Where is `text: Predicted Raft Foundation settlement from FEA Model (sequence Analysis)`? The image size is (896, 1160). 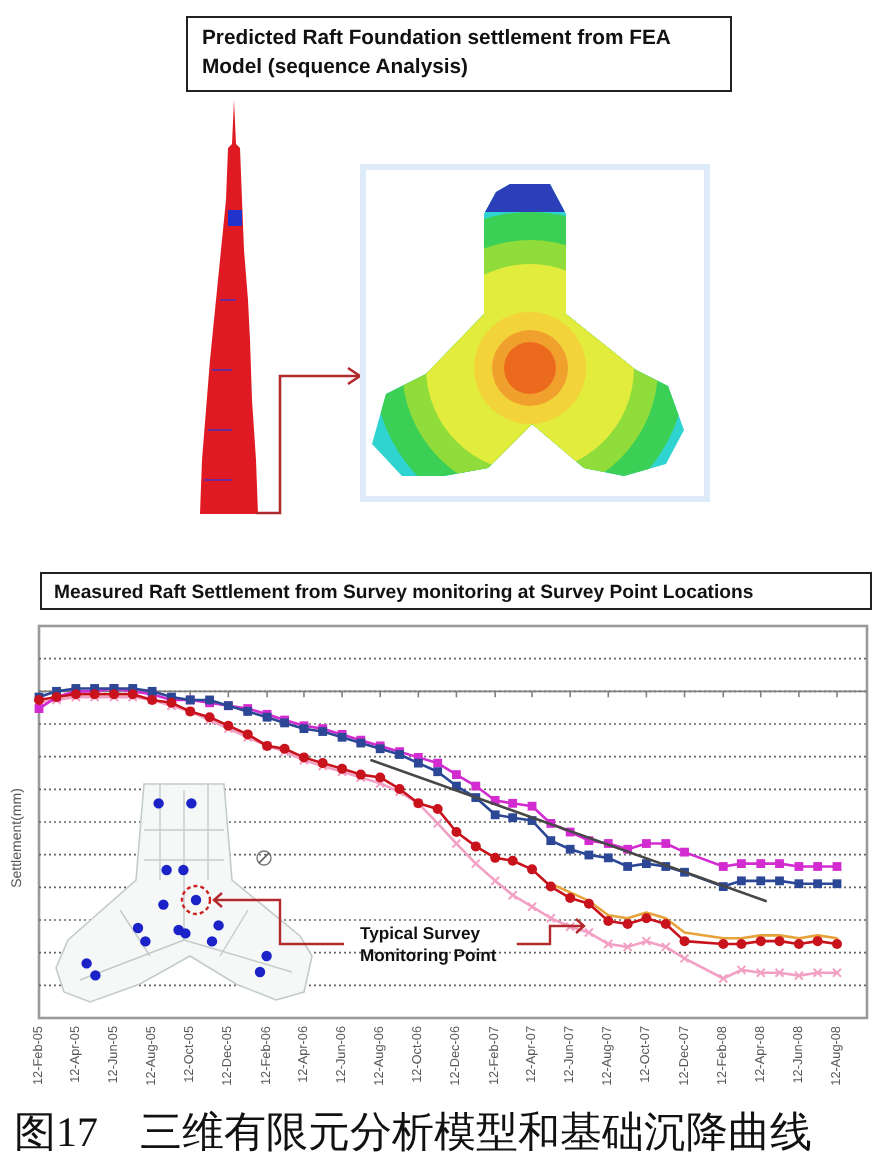
text: Predicted Raft Foundation settlement from FEA Model (sequence Analysis) is located at coordinates (437, 53).